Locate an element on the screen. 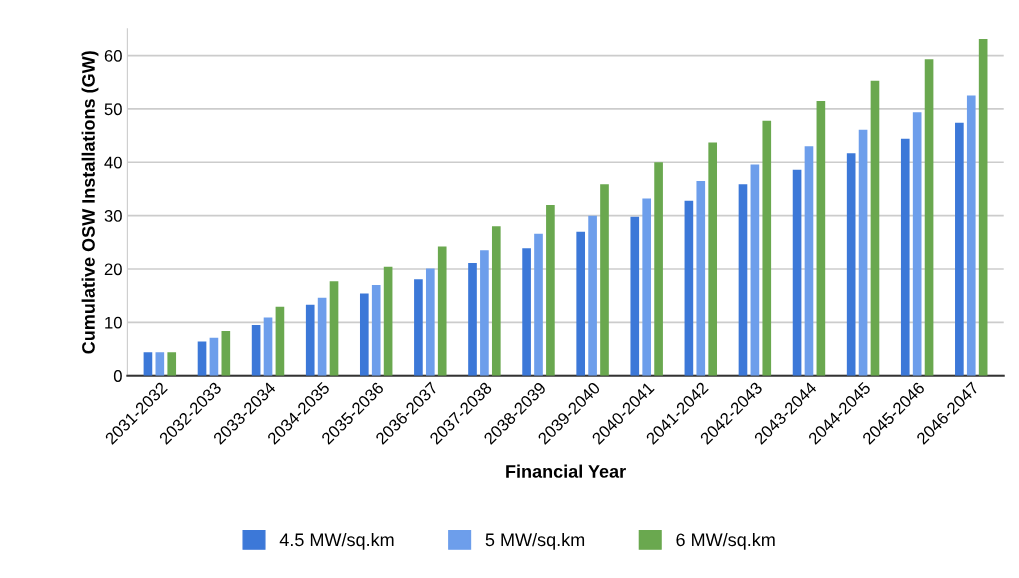 The image size is (1019, 578). legend-label: 6 MW/sq.km is located at coordinates (725, 541).